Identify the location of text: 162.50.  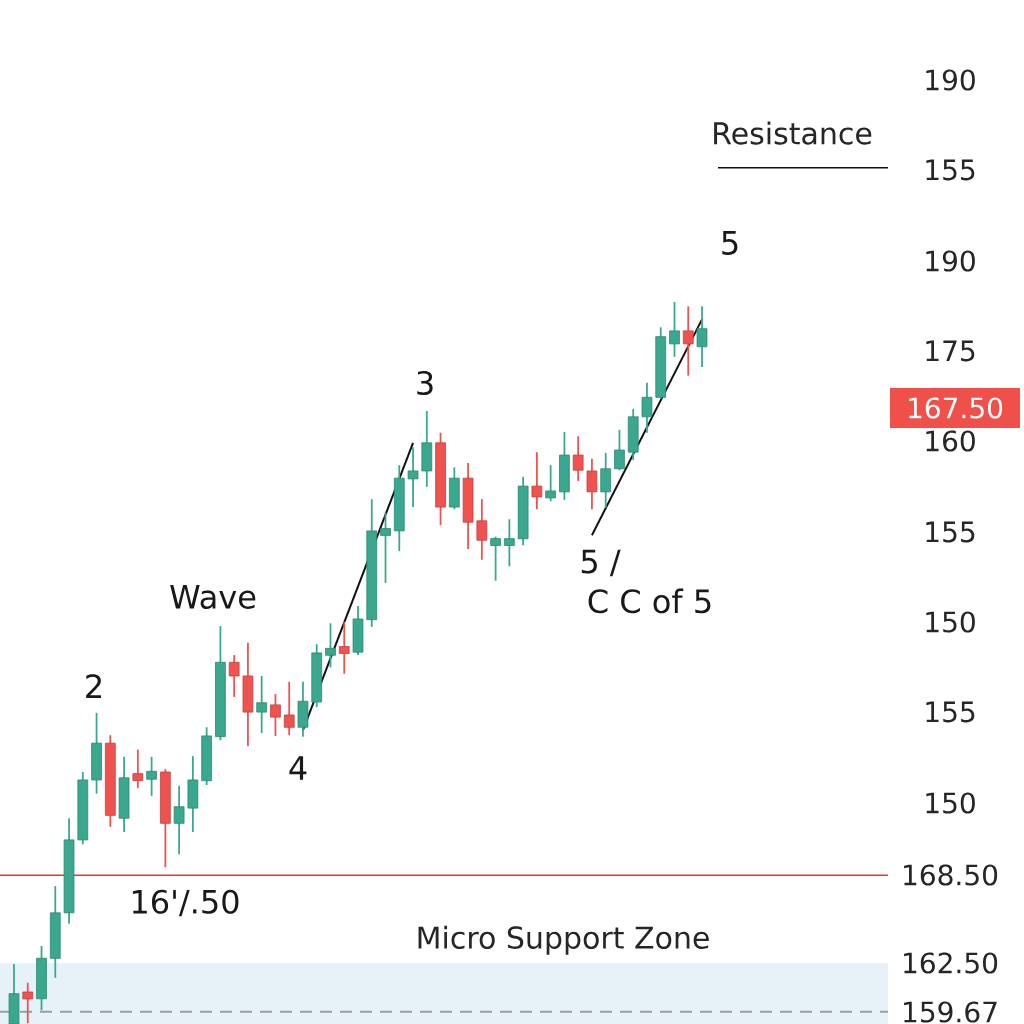
(951, 963).